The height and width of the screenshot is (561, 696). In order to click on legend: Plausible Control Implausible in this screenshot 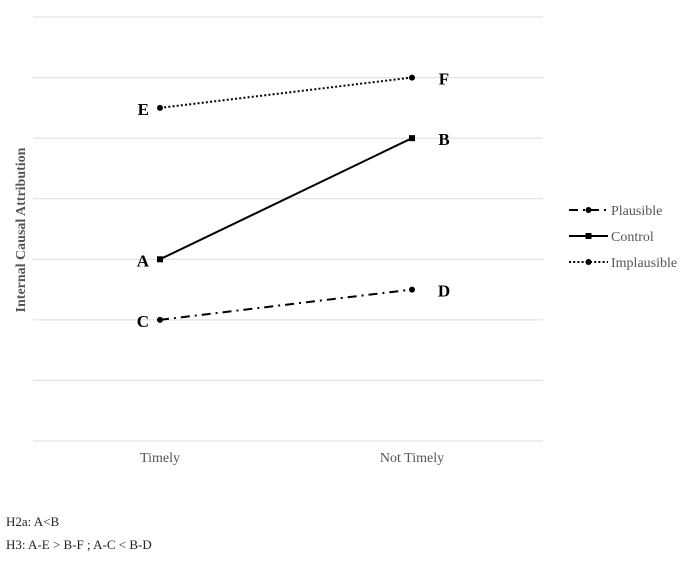, I will do `click(623, 237)`.